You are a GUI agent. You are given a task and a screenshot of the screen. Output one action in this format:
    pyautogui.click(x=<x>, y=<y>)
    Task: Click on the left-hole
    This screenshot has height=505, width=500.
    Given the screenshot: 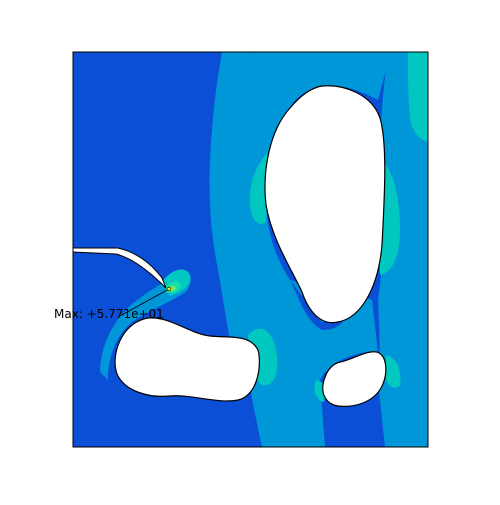 What is the action you would take?
    pyautogui.click(x=187, y=359)
    